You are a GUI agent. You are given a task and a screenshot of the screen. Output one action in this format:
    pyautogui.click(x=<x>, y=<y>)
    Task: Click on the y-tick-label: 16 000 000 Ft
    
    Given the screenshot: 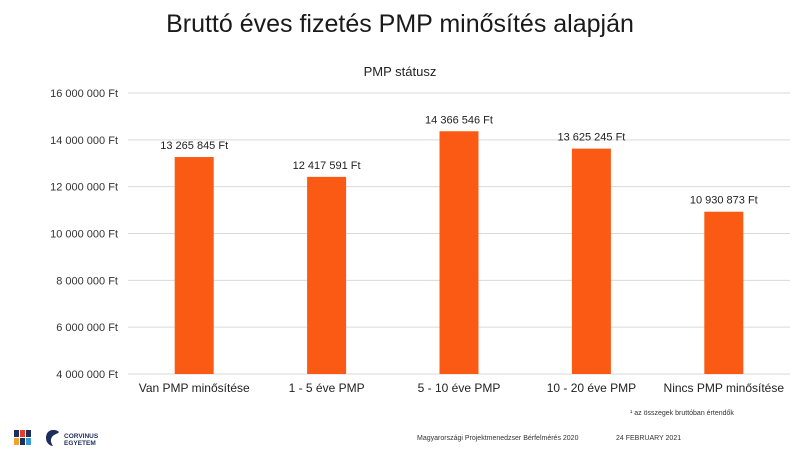 What is the action you would take?
    pyautogui.click(x=84, y=94)
    